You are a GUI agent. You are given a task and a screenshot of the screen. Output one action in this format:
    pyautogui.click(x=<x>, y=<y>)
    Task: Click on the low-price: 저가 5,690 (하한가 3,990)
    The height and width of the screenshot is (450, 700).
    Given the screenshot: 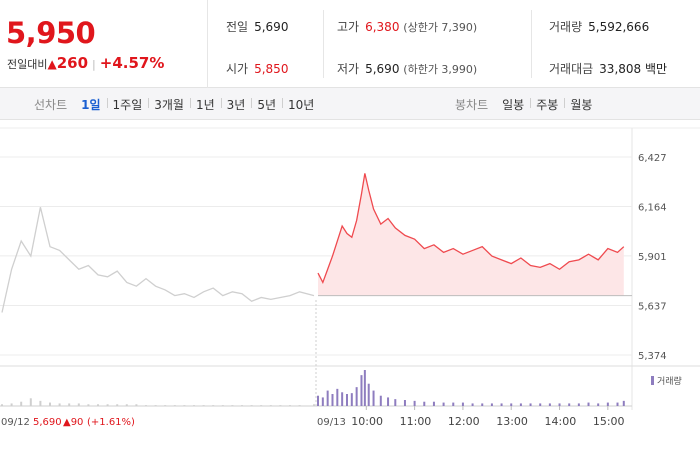 What is the action you would take?
    pyautogui.click(x=407, y=68)
    